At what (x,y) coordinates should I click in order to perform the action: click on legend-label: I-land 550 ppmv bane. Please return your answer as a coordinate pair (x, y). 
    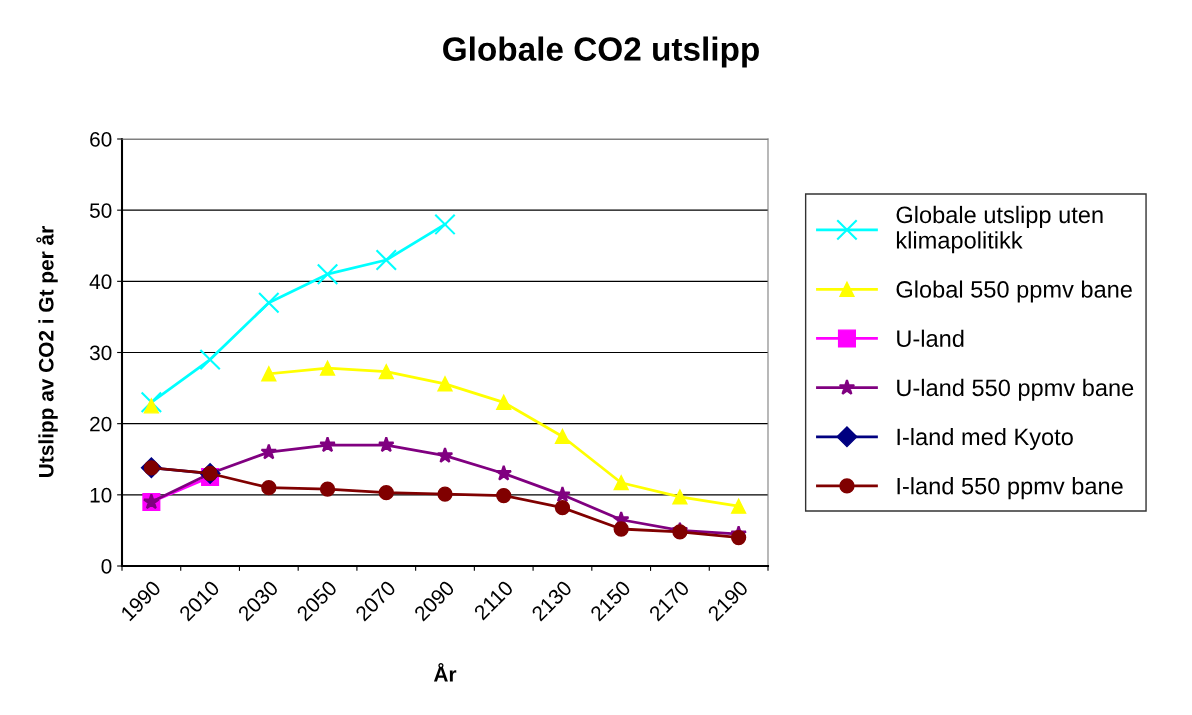
    Looking at the image, I should click on (1010, 488).